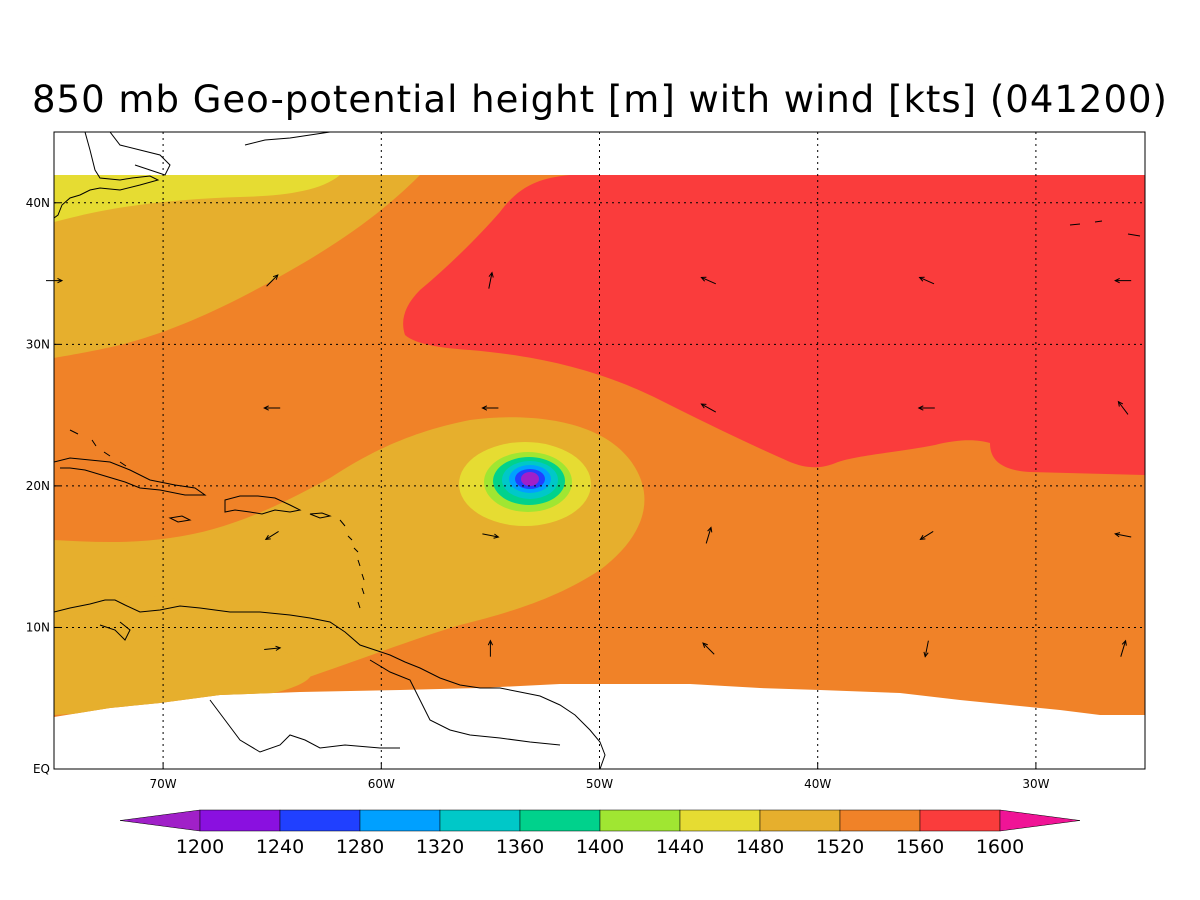  Describe the element at coordinates (600, 847) in the screenshot. I see `colorbar-label: 1400` at that location.